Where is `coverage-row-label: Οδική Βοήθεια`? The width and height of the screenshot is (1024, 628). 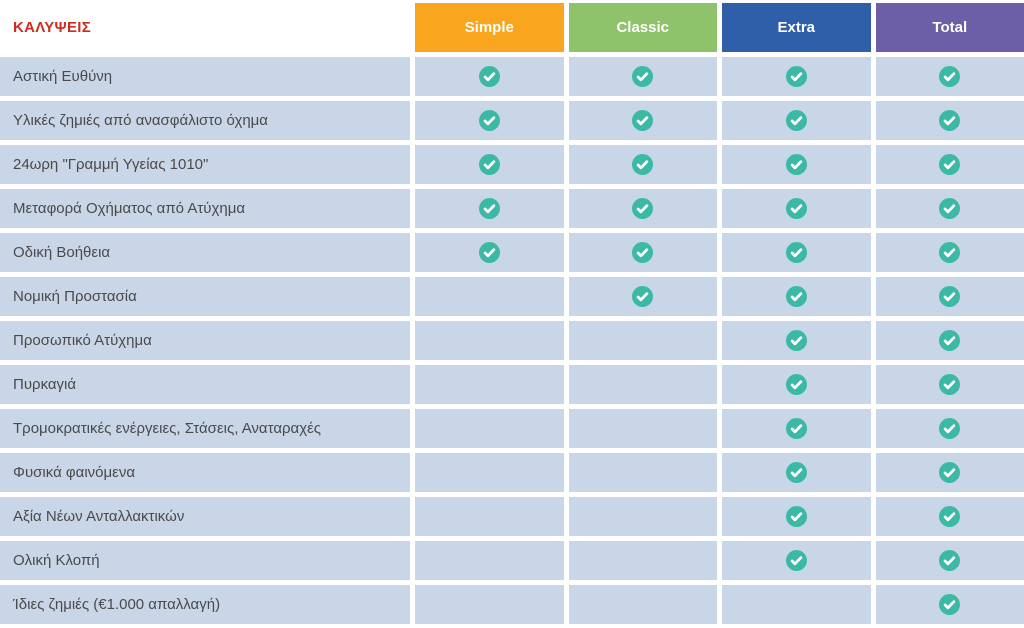
coverage-row-label: Οδική Βοήθεια is located at coordinates (205, 252).